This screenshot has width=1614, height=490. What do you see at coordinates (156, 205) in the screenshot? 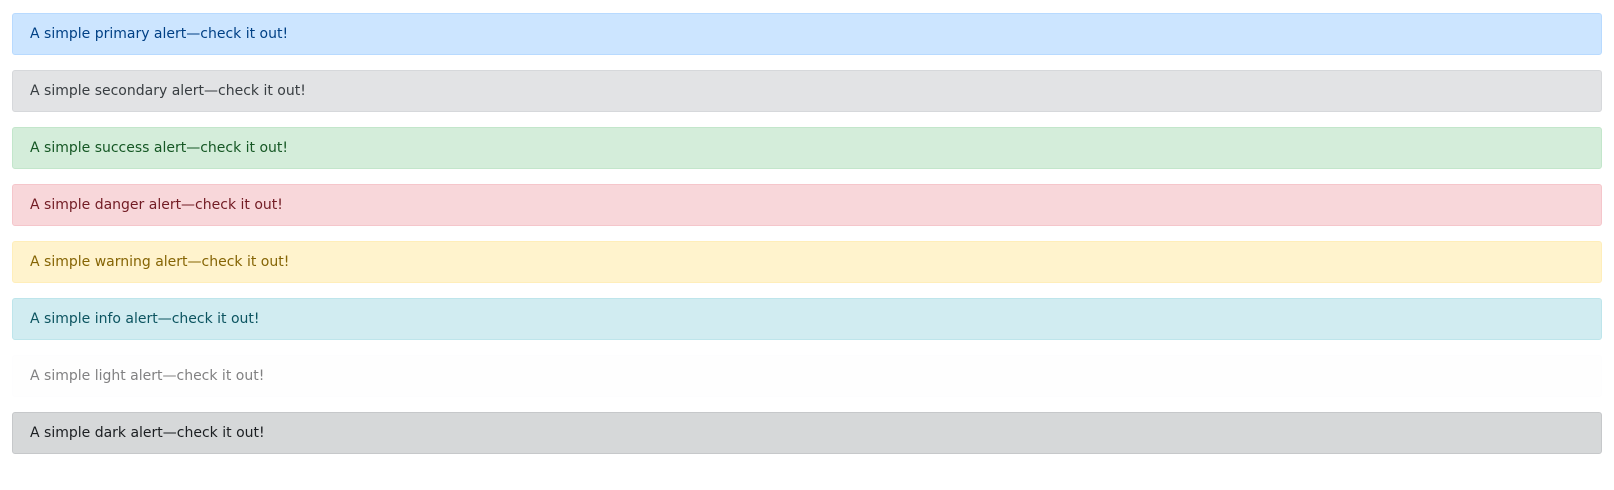
I see `alert-danger-text: A simple danger alert—check it out!` at bounding box center [156, 205].